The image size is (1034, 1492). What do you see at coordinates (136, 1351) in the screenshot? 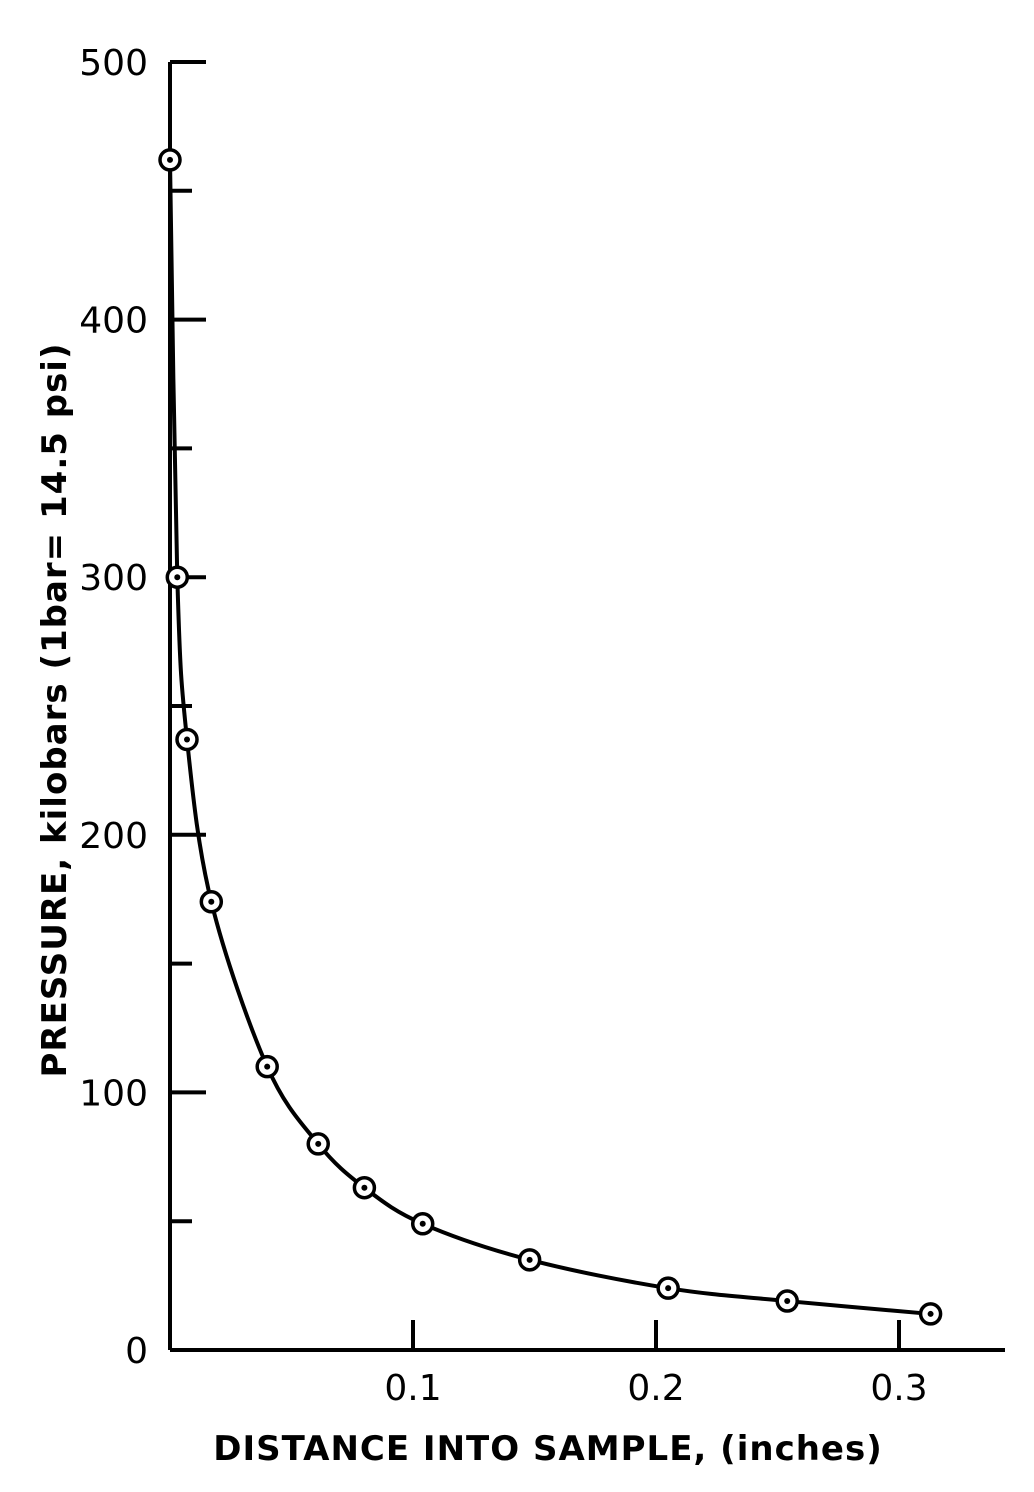
I see `y-tick-label: 0` at bounding box center [136, 1351].